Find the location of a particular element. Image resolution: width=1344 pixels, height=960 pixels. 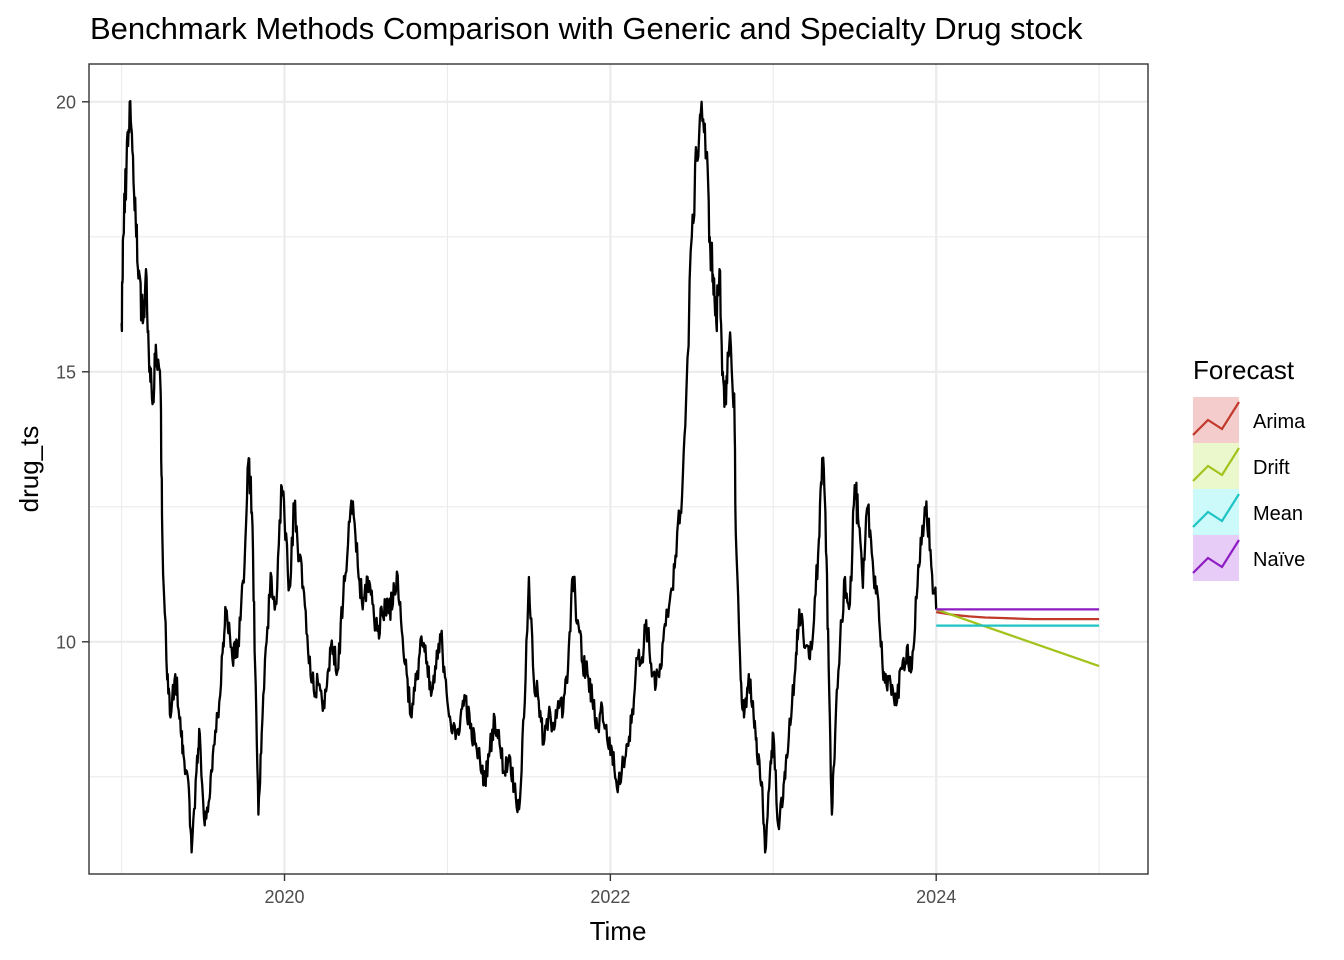

legend-items: Arima Drift Mean Naïve is located at coordinates (1249, 489).